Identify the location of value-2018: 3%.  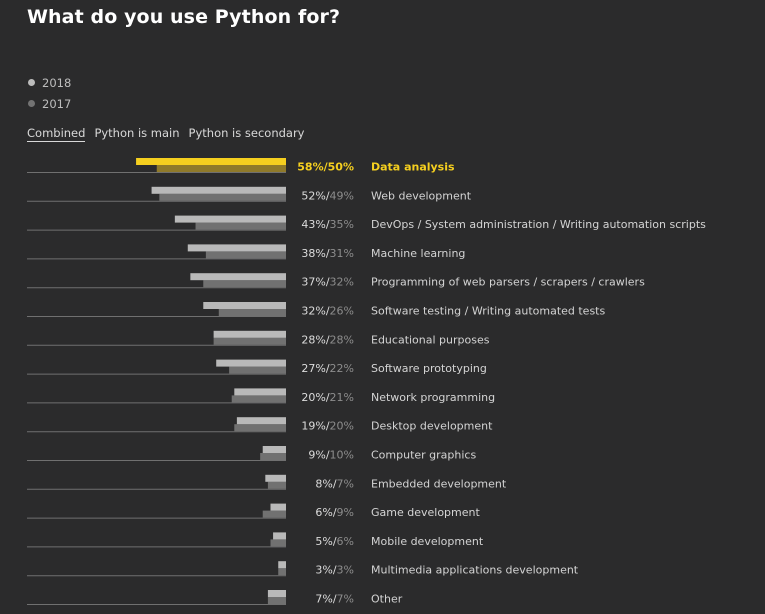
(323, 570).